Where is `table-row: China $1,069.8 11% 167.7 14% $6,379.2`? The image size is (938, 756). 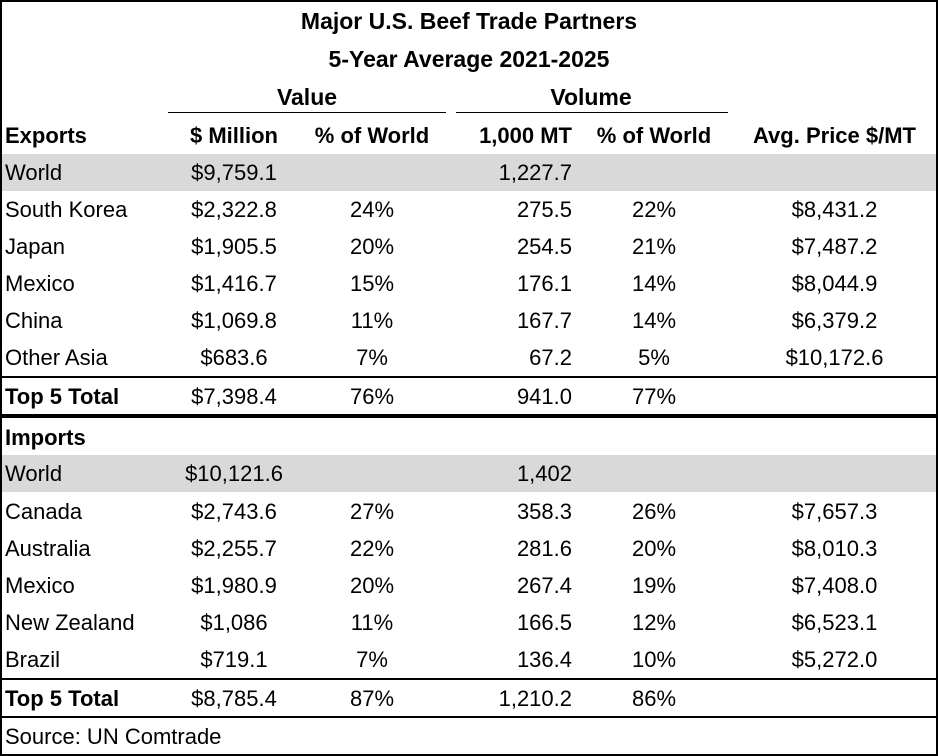 table-row: China $1,069.8 11% 167.7 14% $6,379.2 is located at coordinates (469, 320).